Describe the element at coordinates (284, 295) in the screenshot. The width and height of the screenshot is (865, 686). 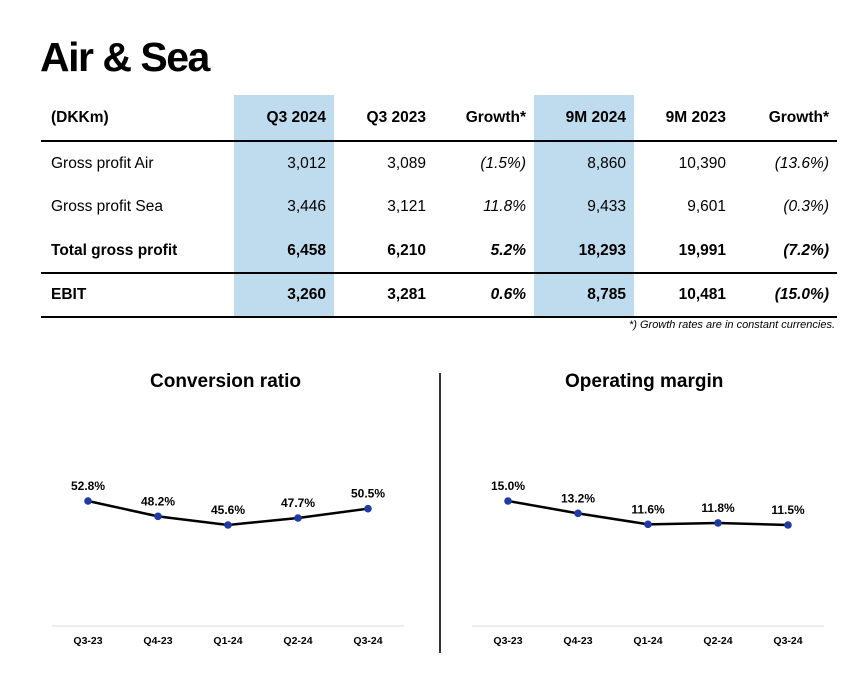
I see `table-cell: 3,260` at that location.